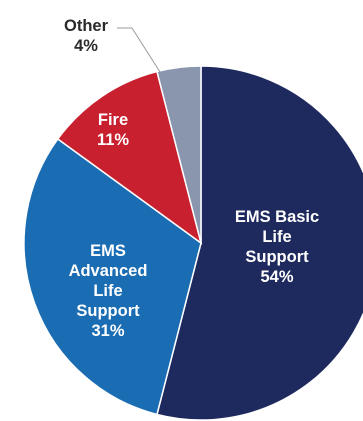 Image resolution: width=363 pixels, height=421 pixels. What do you see at coordinates (179, 154) in the screenshot?
I see `slice-other` at bounding box center [179, 154].